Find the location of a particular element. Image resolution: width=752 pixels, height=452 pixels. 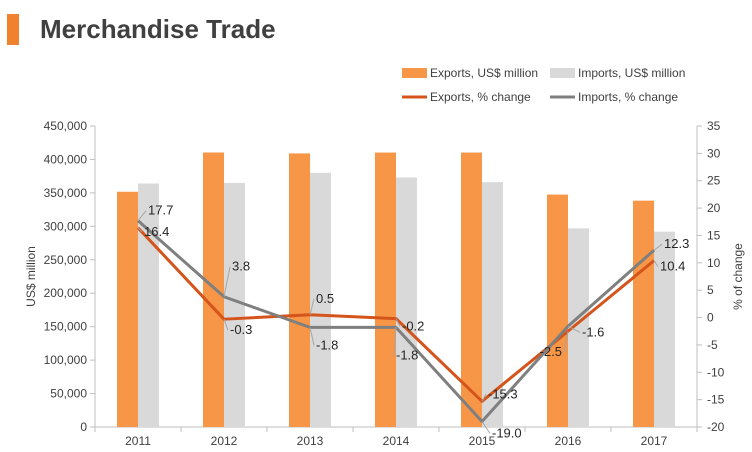

left-tick-label: 0 is located at coordinates (83, 427).